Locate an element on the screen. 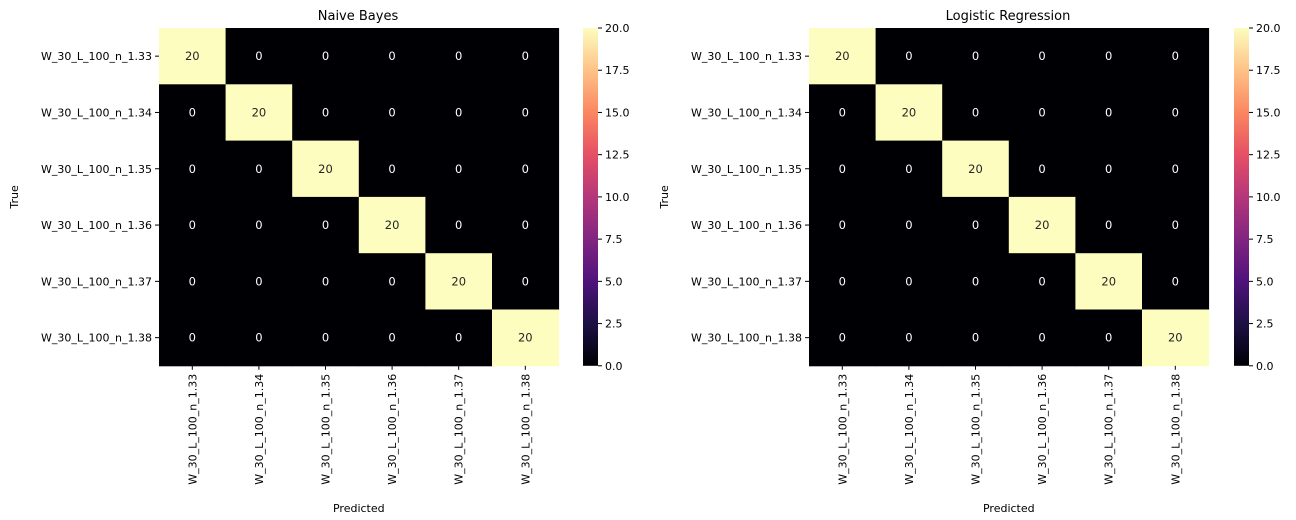 This screenshot has height=520, width=1296. x-tick-label: W_30_L_100_n_1.35 is located at coordinates (326, 429).